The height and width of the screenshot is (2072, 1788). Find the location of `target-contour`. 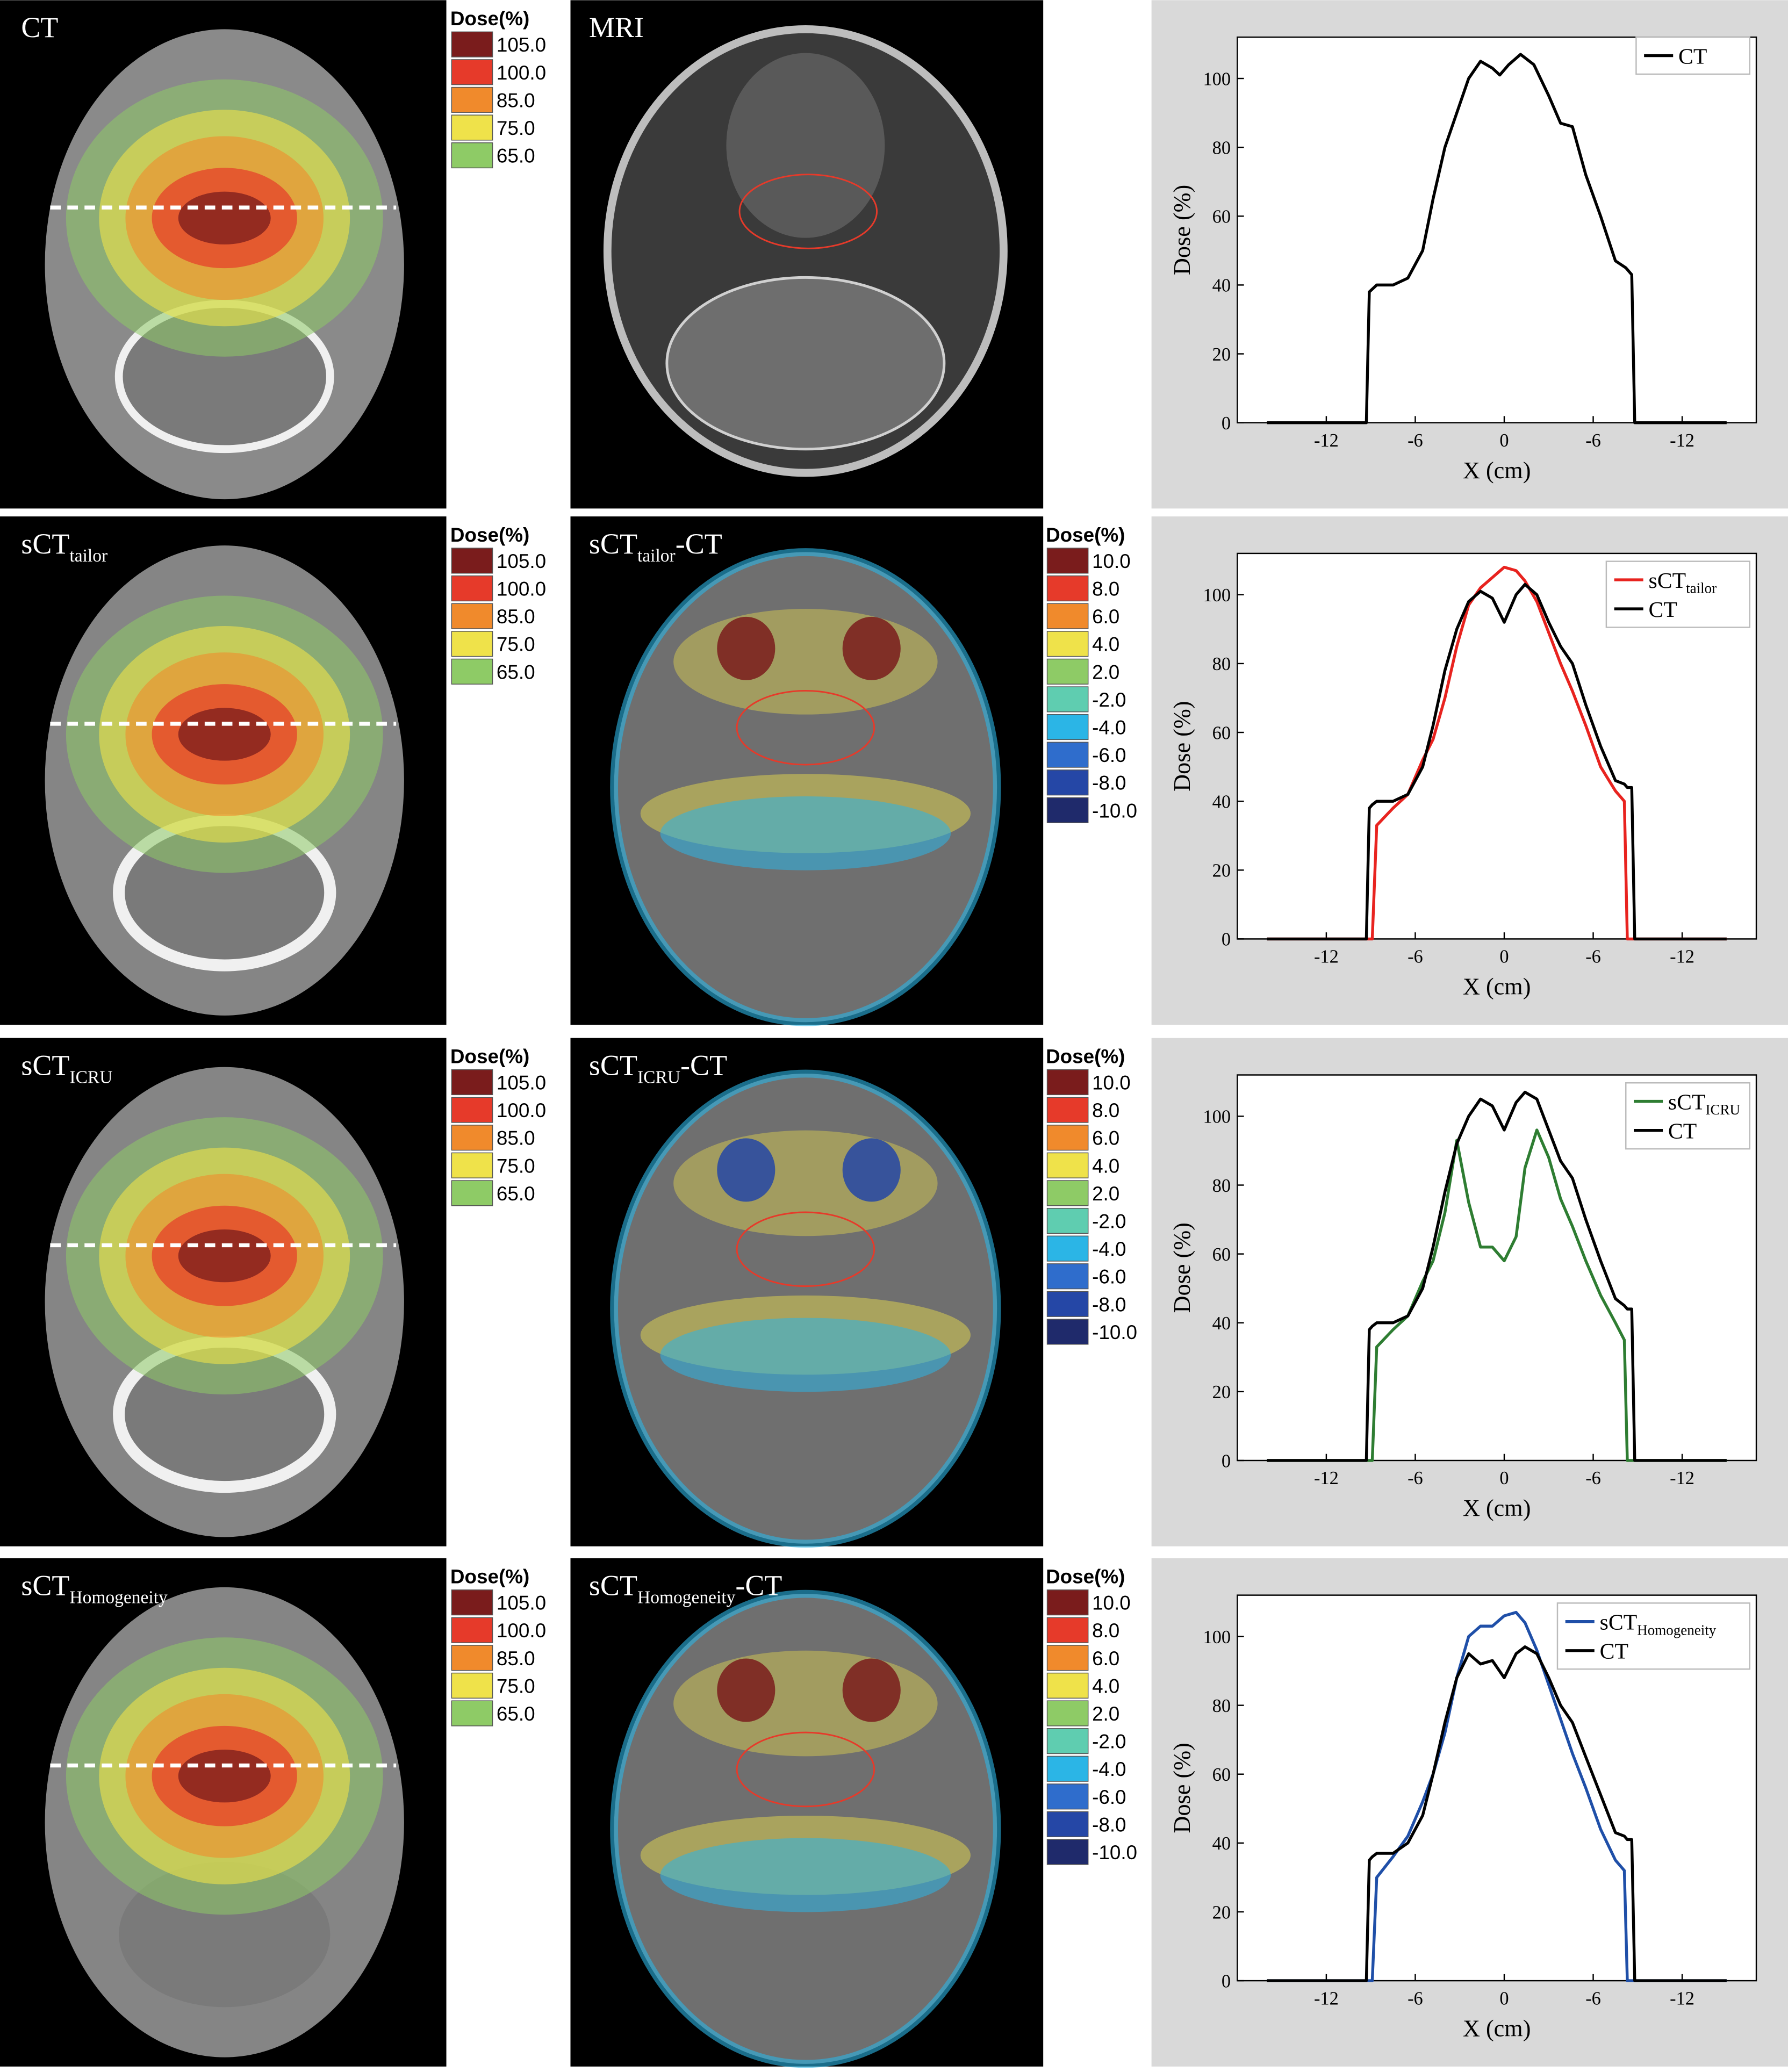

target-contour is located at coordinates (805, 727).